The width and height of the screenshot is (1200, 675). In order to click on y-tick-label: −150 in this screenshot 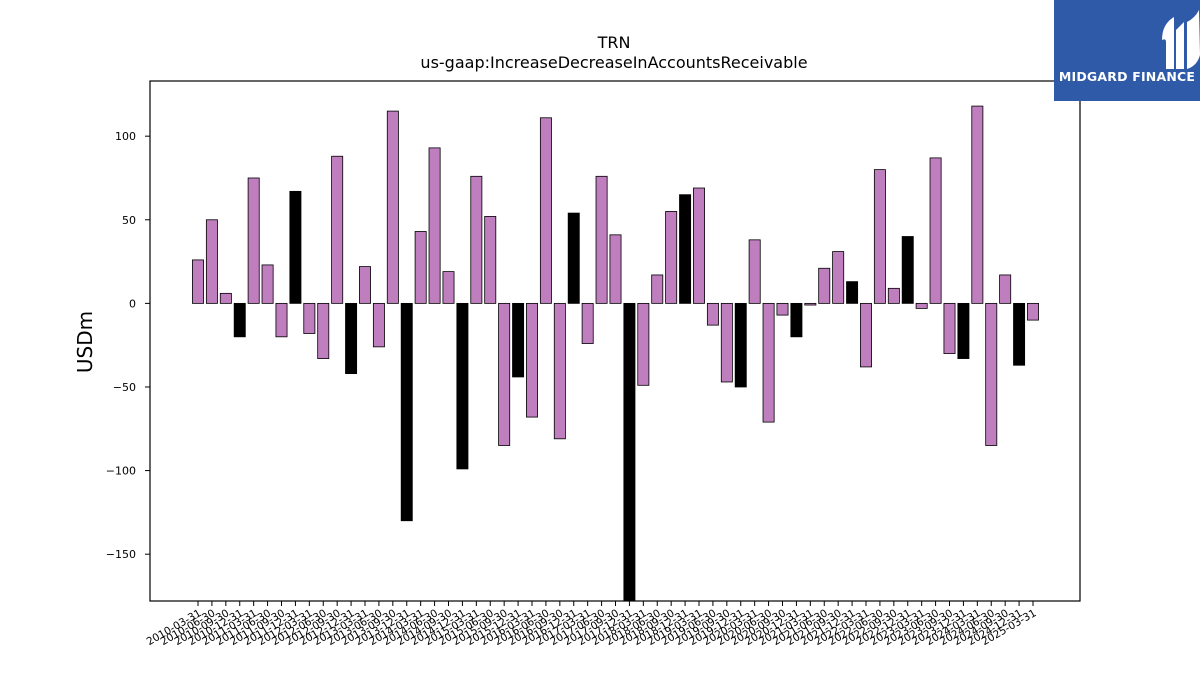, I will do `click(121, 554)`.